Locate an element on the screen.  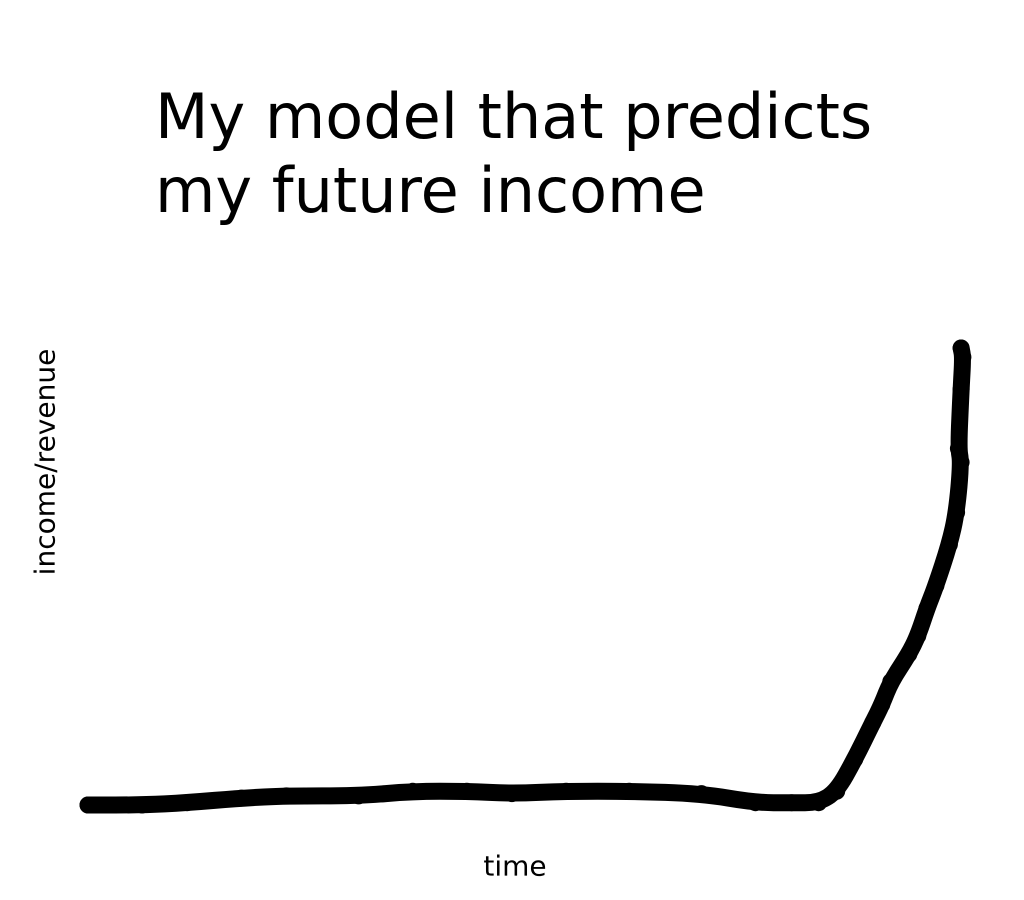
chart-title: My model that predicts my future income is located at coordinates (575, 154).